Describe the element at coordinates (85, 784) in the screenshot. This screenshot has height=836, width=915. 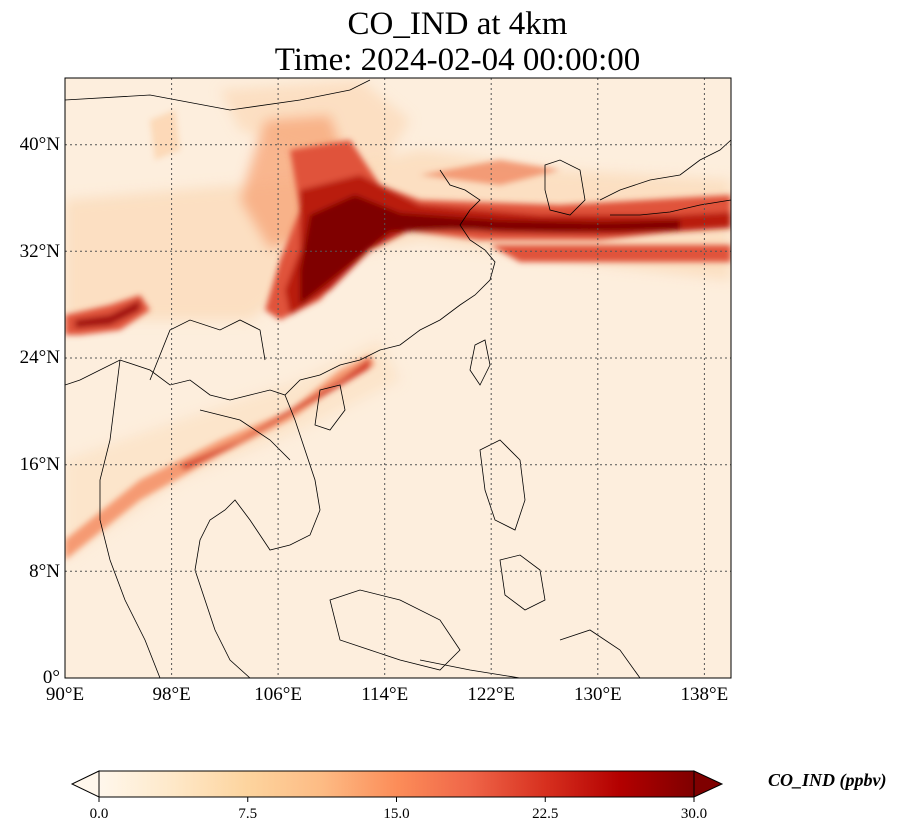
I see `colorbar-min-arrow` at that location.